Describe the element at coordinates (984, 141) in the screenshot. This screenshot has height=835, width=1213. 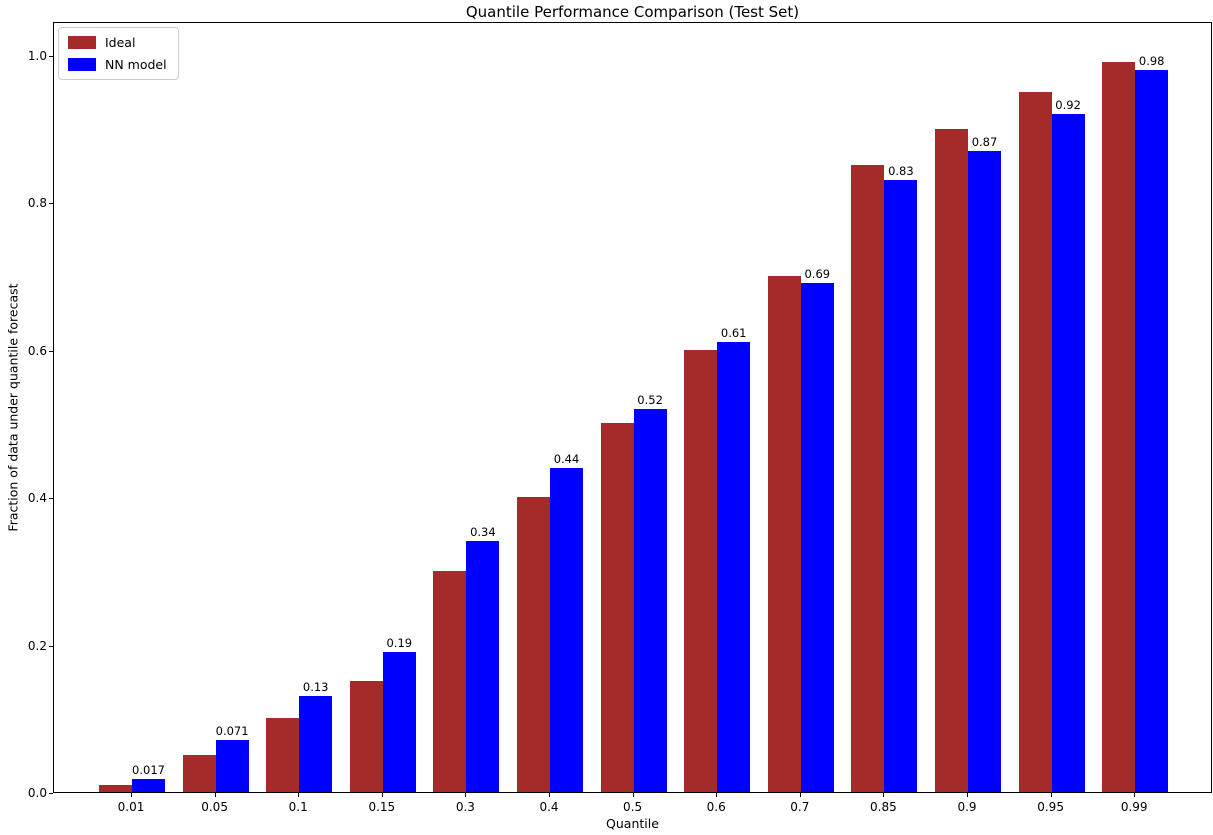
I see `bar-value-label: 0.87` at that location.